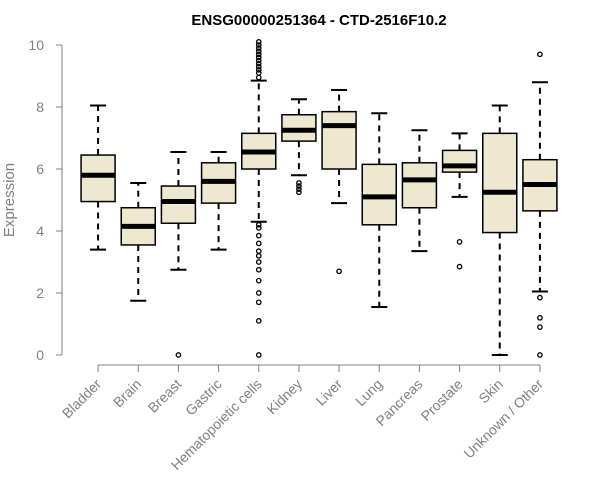  Describe the element at coordinates (36, 45) in the screenshot. I see `y-tick-label: 10` at that location.